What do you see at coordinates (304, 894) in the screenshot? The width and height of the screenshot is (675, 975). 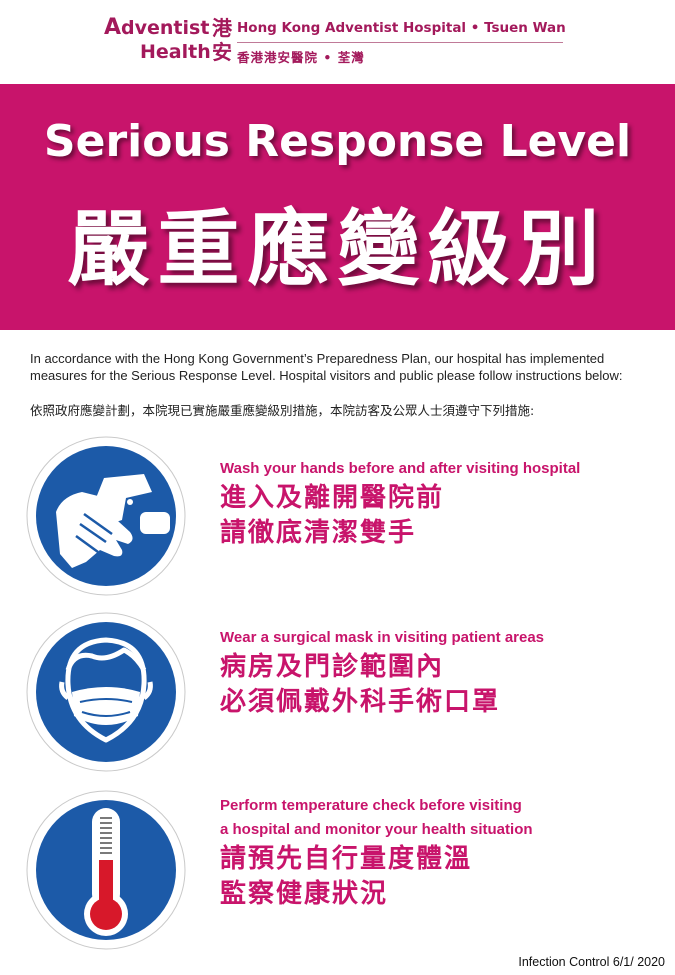 I see `instruction-zh: 監察健康狀況` at bounding box center [304, 894].